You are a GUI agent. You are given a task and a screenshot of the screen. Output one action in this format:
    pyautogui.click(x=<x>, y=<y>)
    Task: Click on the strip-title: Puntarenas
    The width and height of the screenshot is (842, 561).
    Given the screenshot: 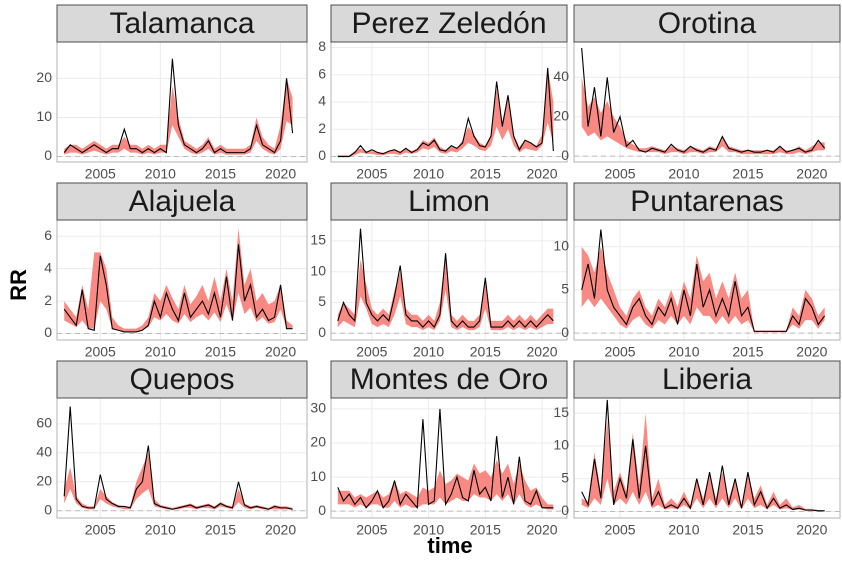 What is the action you would take?
    pyautogui.click(x=706, y=201)
    